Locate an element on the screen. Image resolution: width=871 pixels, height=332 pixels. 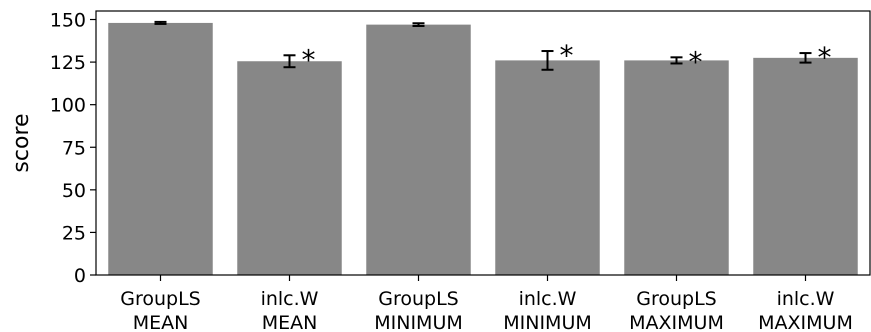
x-tick-label-5-line-2: MAXIMUM is located at coordinates (676, 322).